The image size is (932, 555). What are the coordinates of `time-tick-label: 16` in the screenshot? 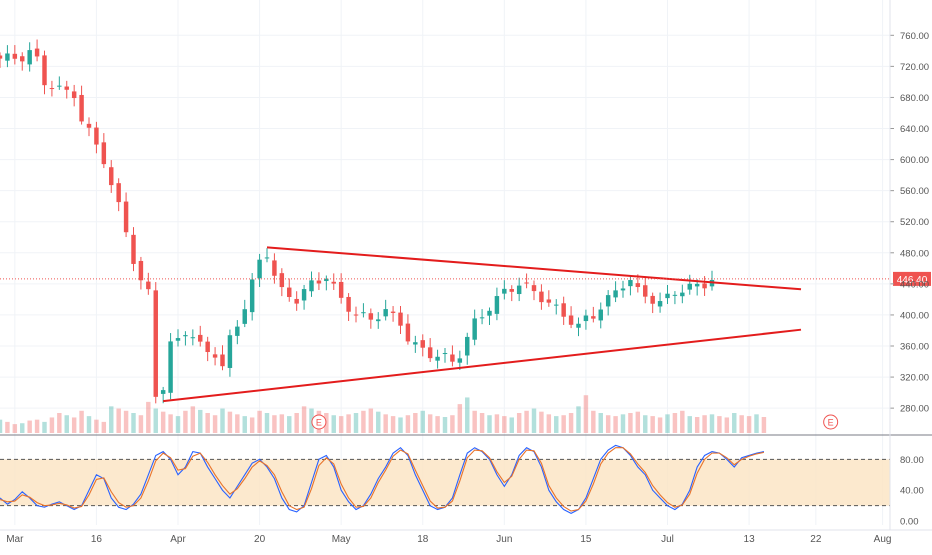 It's located at (97, 539).